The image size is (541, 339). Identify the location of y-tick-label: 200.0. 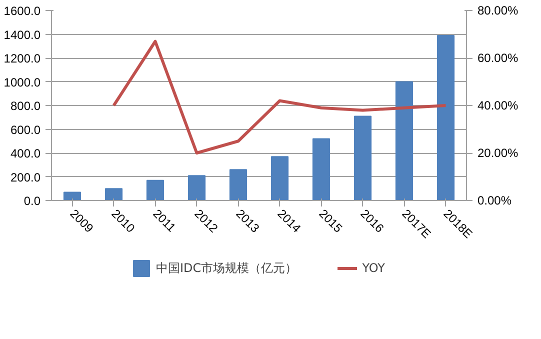
(25, 177).